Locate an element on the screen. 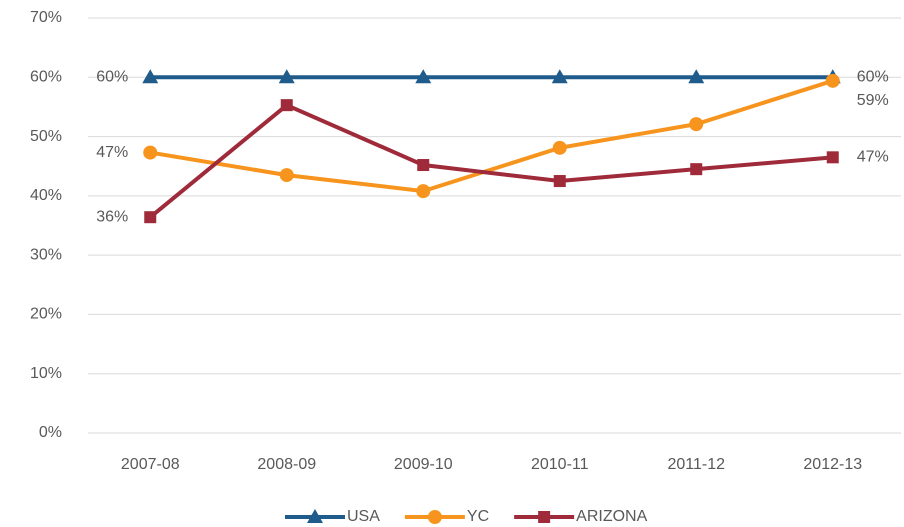  y-tick-label: 30% is located at coordinates (46, 254).